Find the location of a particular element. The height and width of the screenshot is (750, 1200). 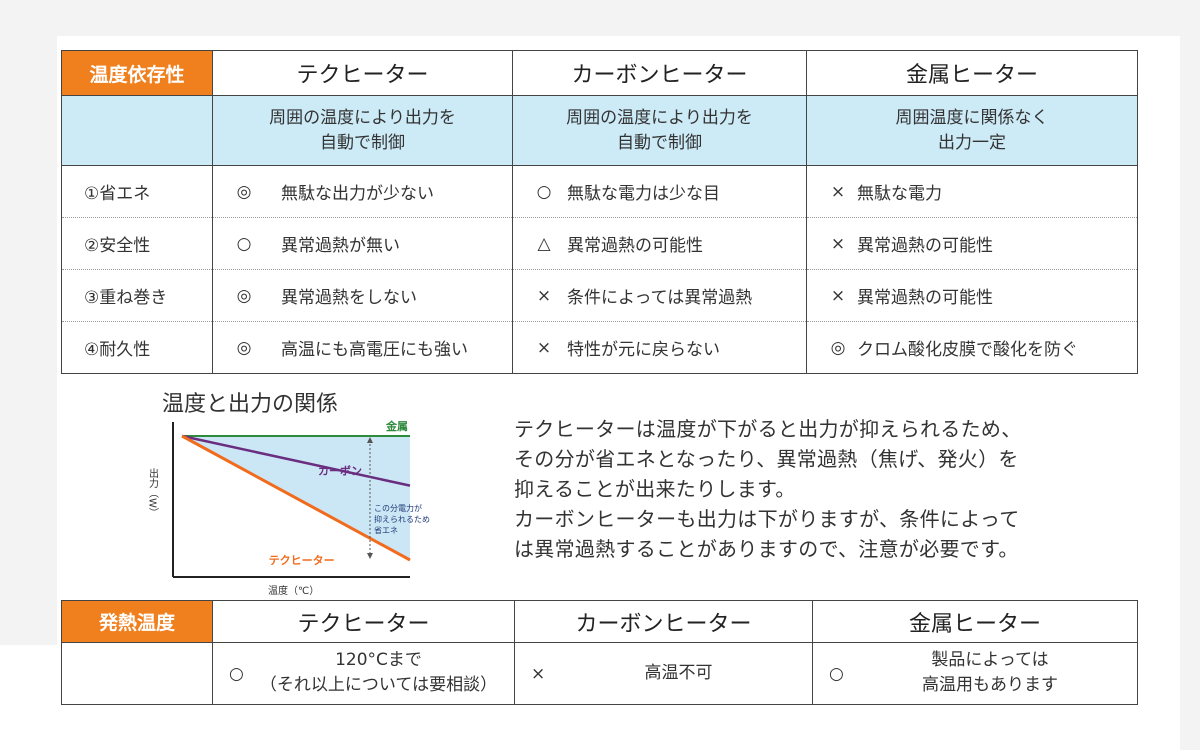

table-cell: ◎ 高温にも高電圧にも強い is located at coordinates (362, 347).